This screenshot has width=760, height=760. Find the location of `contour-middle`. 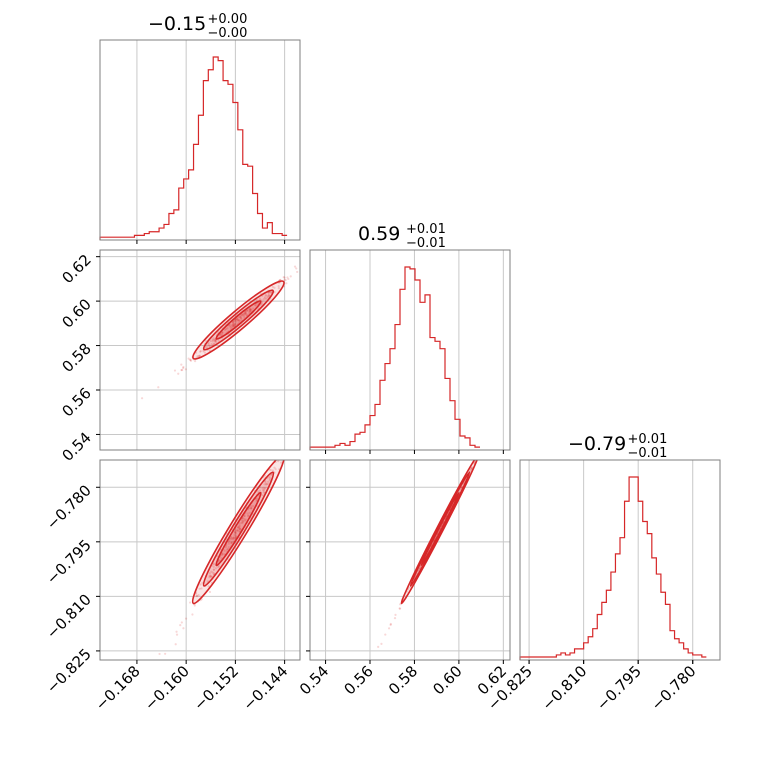

contour-middle is located at coordinates (238, 320).